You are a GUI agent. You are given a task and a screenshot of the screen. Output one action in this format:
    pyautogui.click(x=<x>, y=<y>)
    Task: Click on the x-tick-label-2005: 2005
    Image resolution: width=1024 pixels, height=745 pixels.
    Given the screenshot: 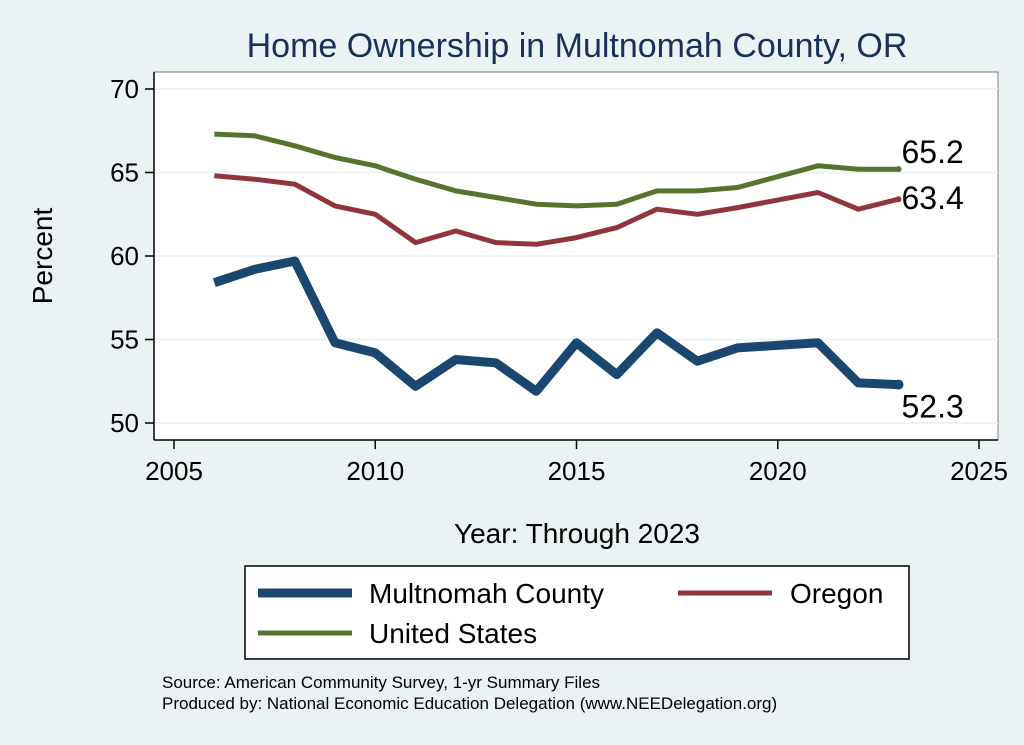 What is the action you would take?
    pyautogui.click(x=174, y=471)
    